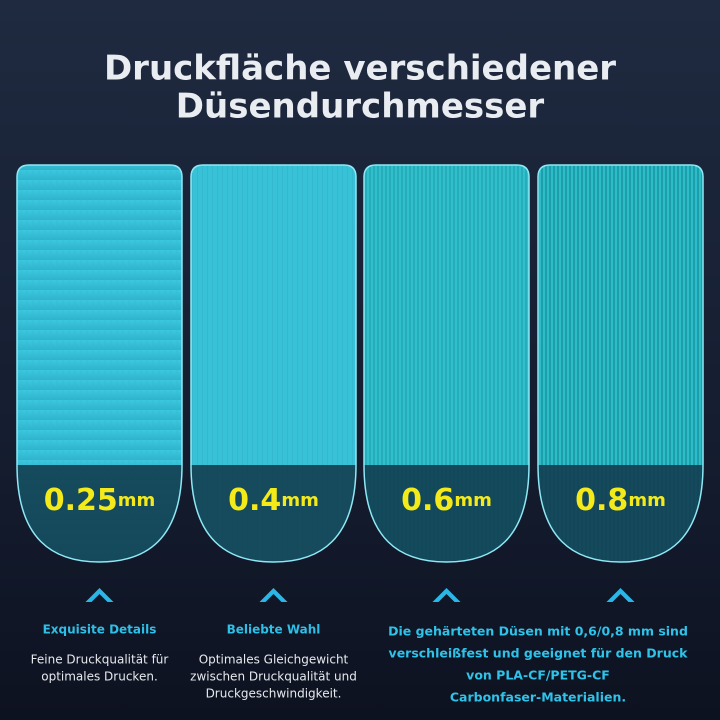 The width and height of the screenshot is (720, 720). Describe the element at coordinates (538, 675) in the screenshot. I see `caption-body: von PLA-CF/PETG-CF` at that location.